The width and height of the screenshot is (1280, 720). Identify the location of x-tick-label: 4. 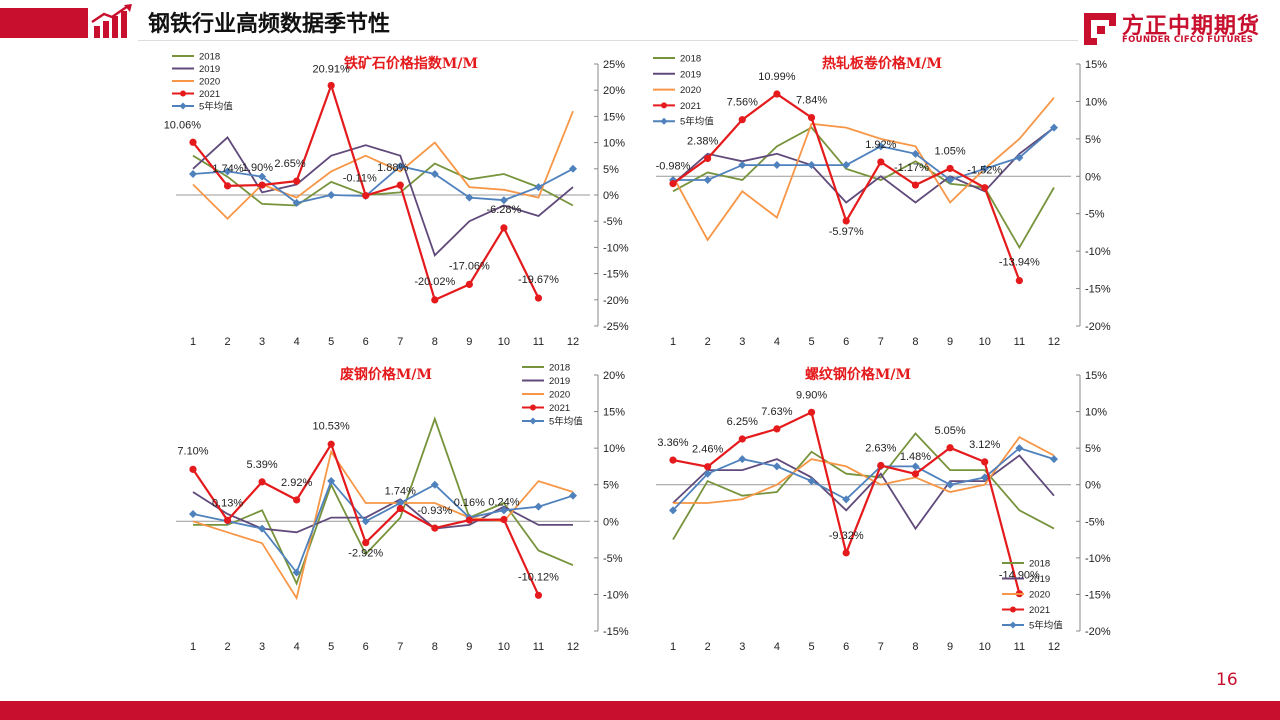
(777, 342).